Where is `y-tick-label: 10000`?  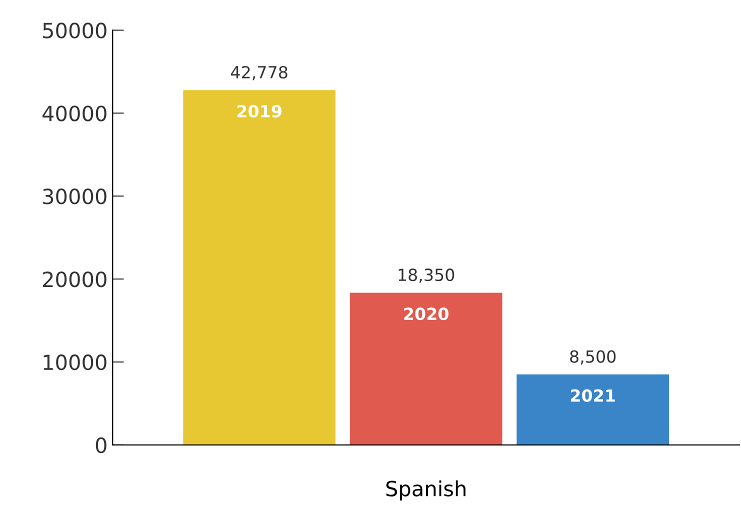
y-tick-label: 10000 is located at coordinates (75, 362).